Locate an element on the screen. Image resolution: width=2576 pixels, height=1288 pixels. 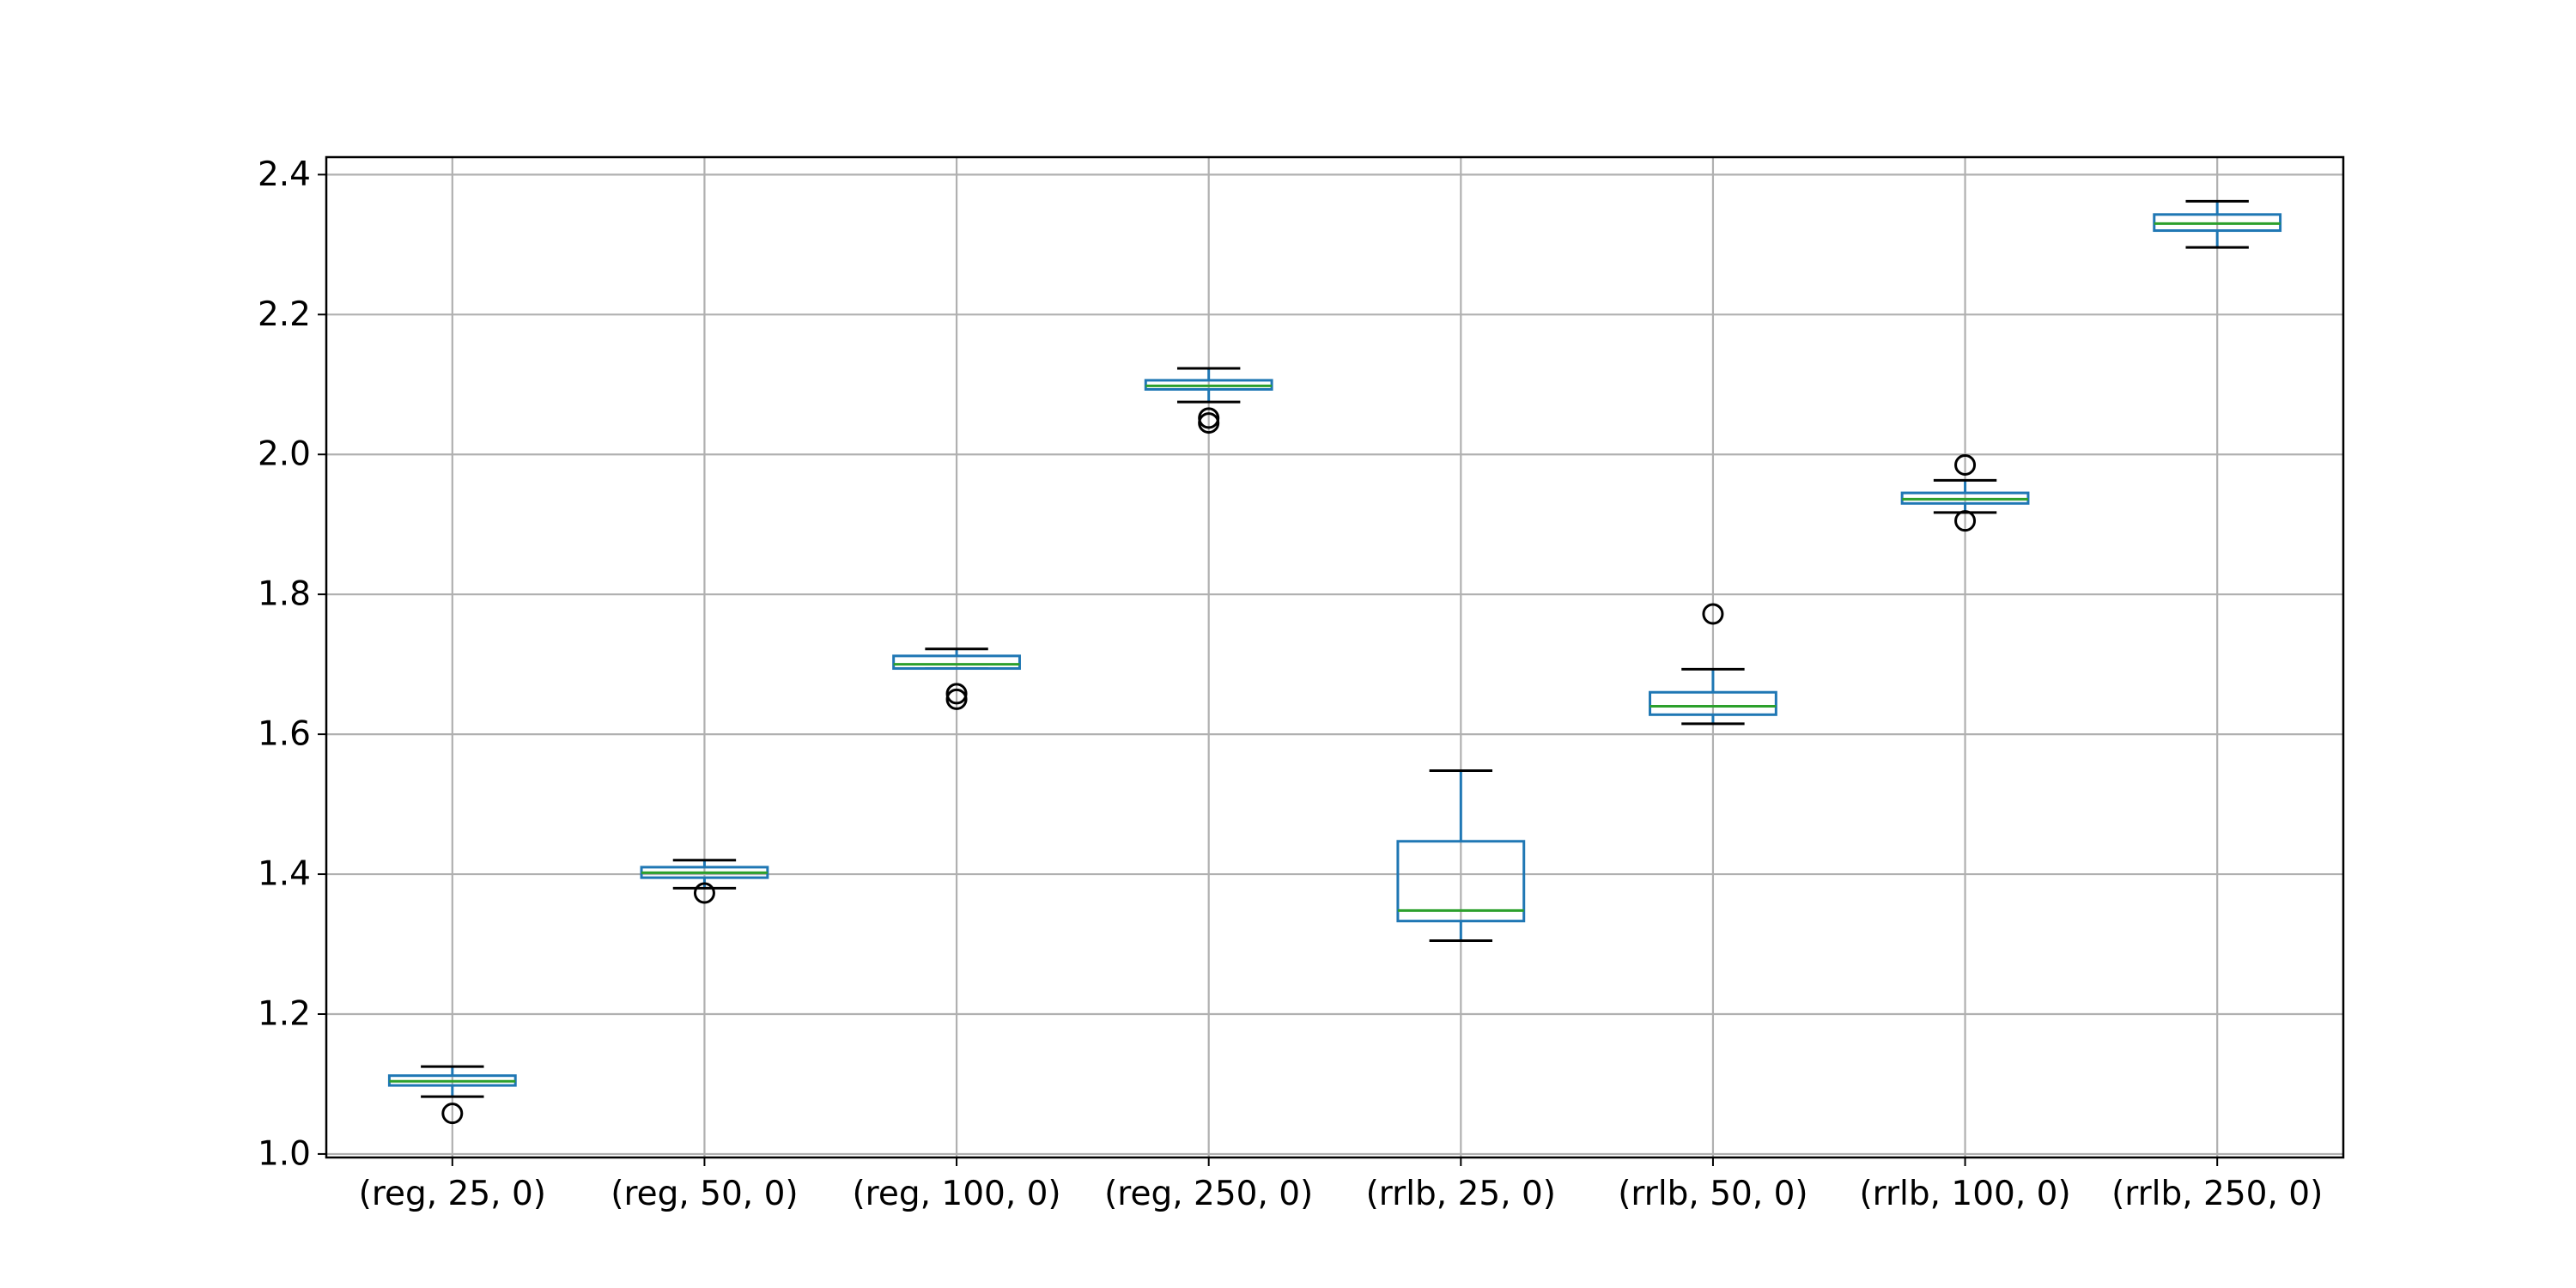
x-tick-label: (reg, 25, 0) is located at coordinates (452, 1194).